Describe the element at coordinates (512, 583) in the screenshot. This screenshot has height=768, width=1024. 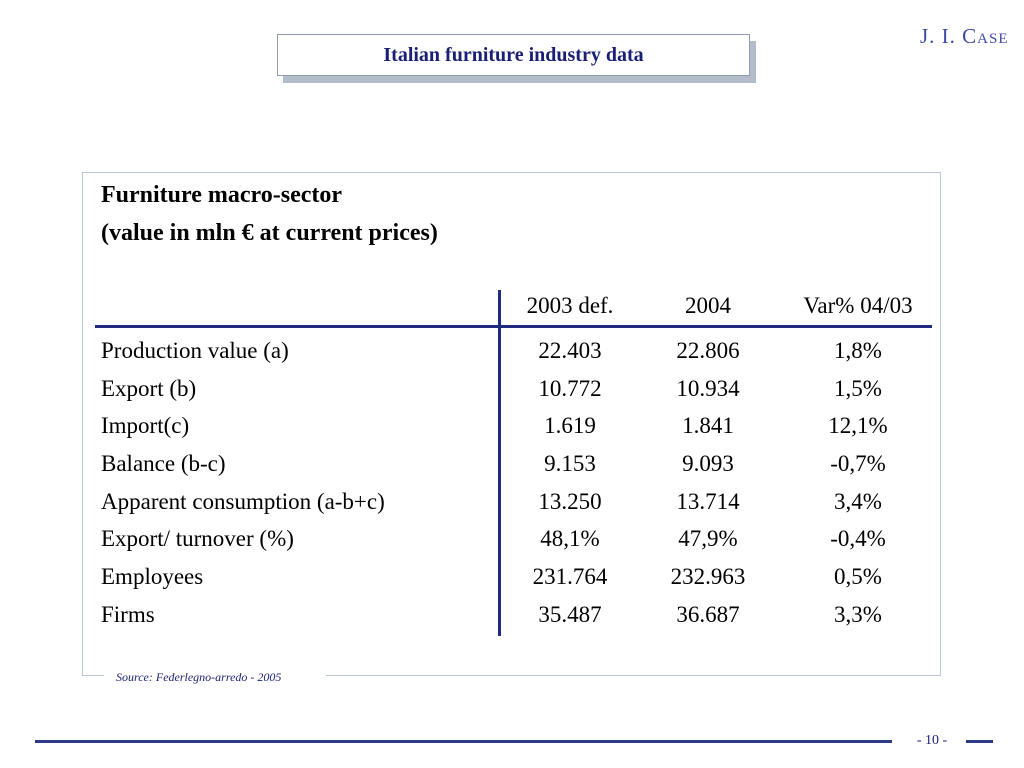
I see `table-row: Employees 231.764 232.963 0,5%` at that location.